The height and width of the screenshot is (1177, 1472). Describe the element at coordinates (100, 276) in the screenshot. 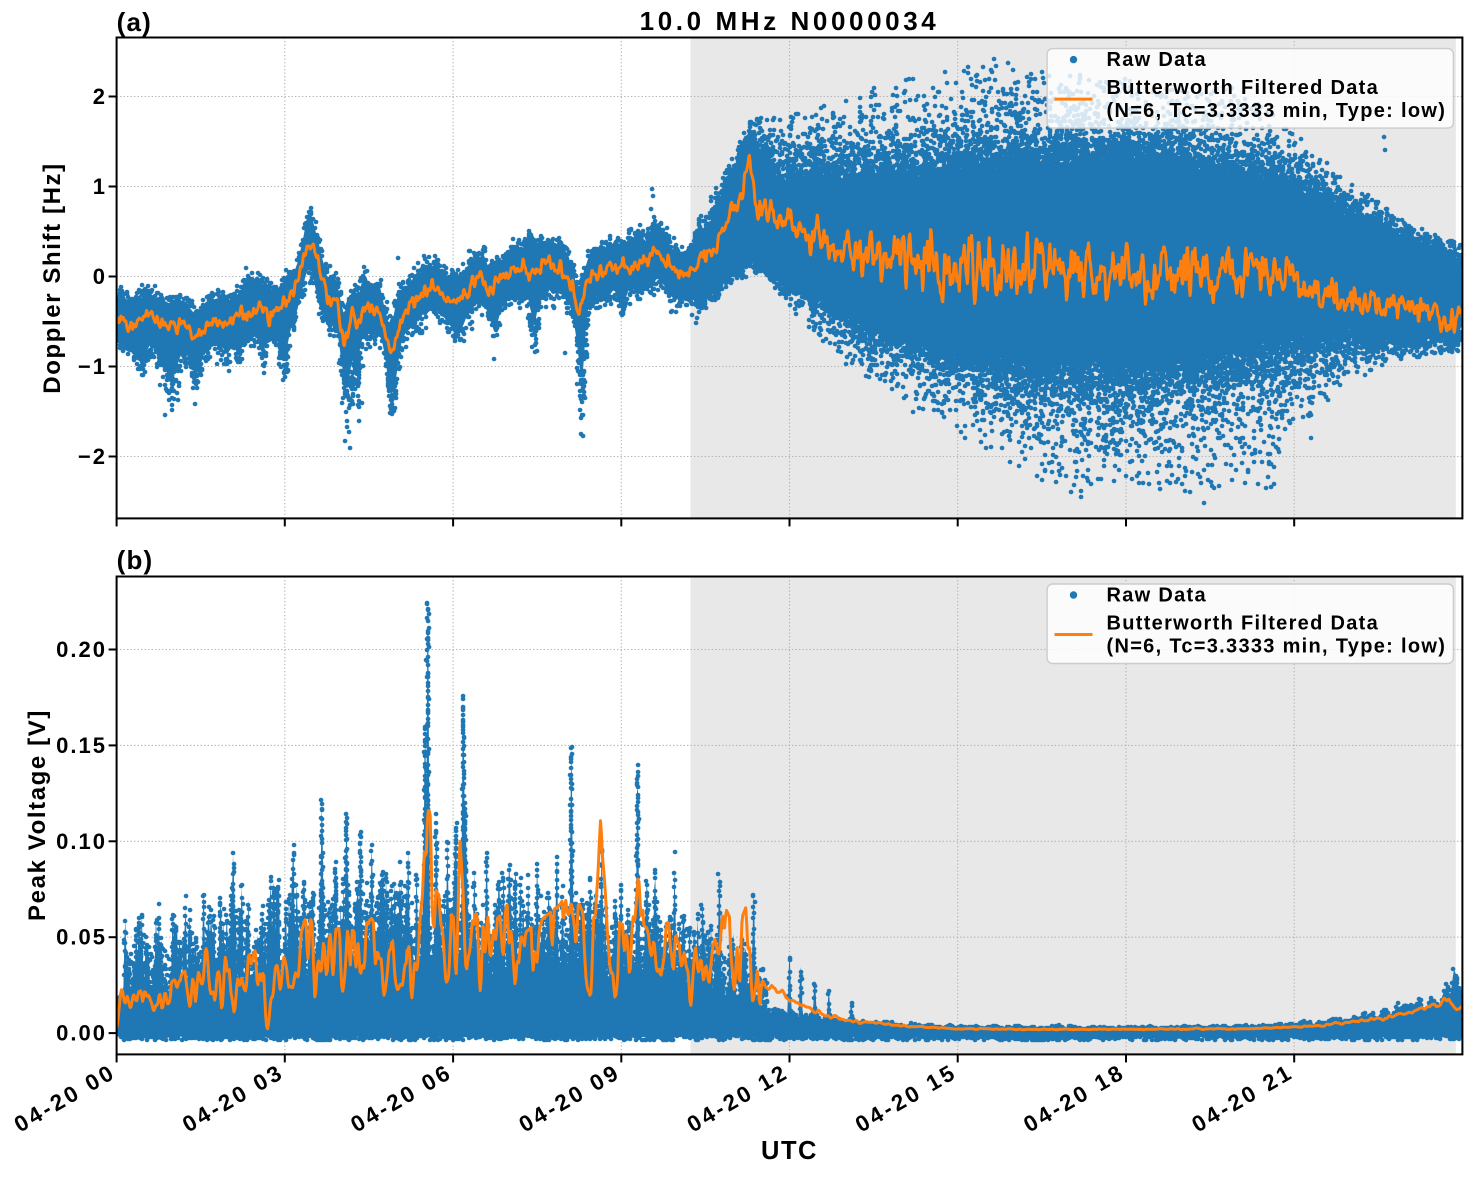

I see `svg-text: 0` at that location.